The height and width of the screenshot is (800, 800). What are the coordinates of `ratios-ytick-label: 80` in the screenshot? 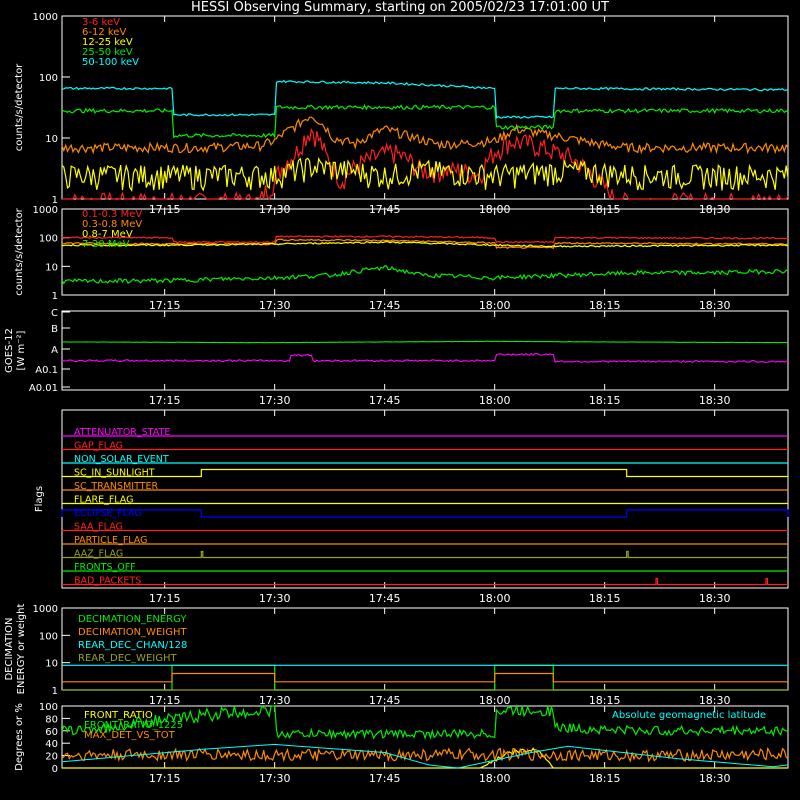 It's located at (51, 719).